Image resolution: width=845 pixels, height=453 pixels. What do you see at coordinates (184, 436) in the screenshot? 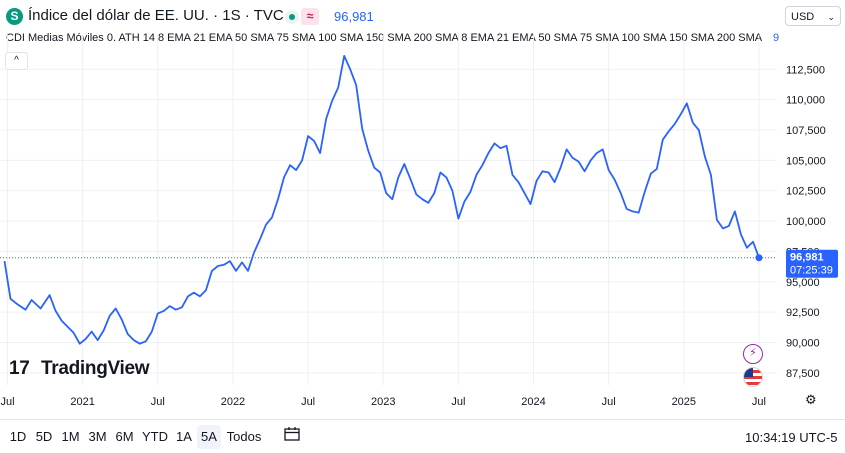
I see `period-1a: 1A` at bounding box center [184, 436].